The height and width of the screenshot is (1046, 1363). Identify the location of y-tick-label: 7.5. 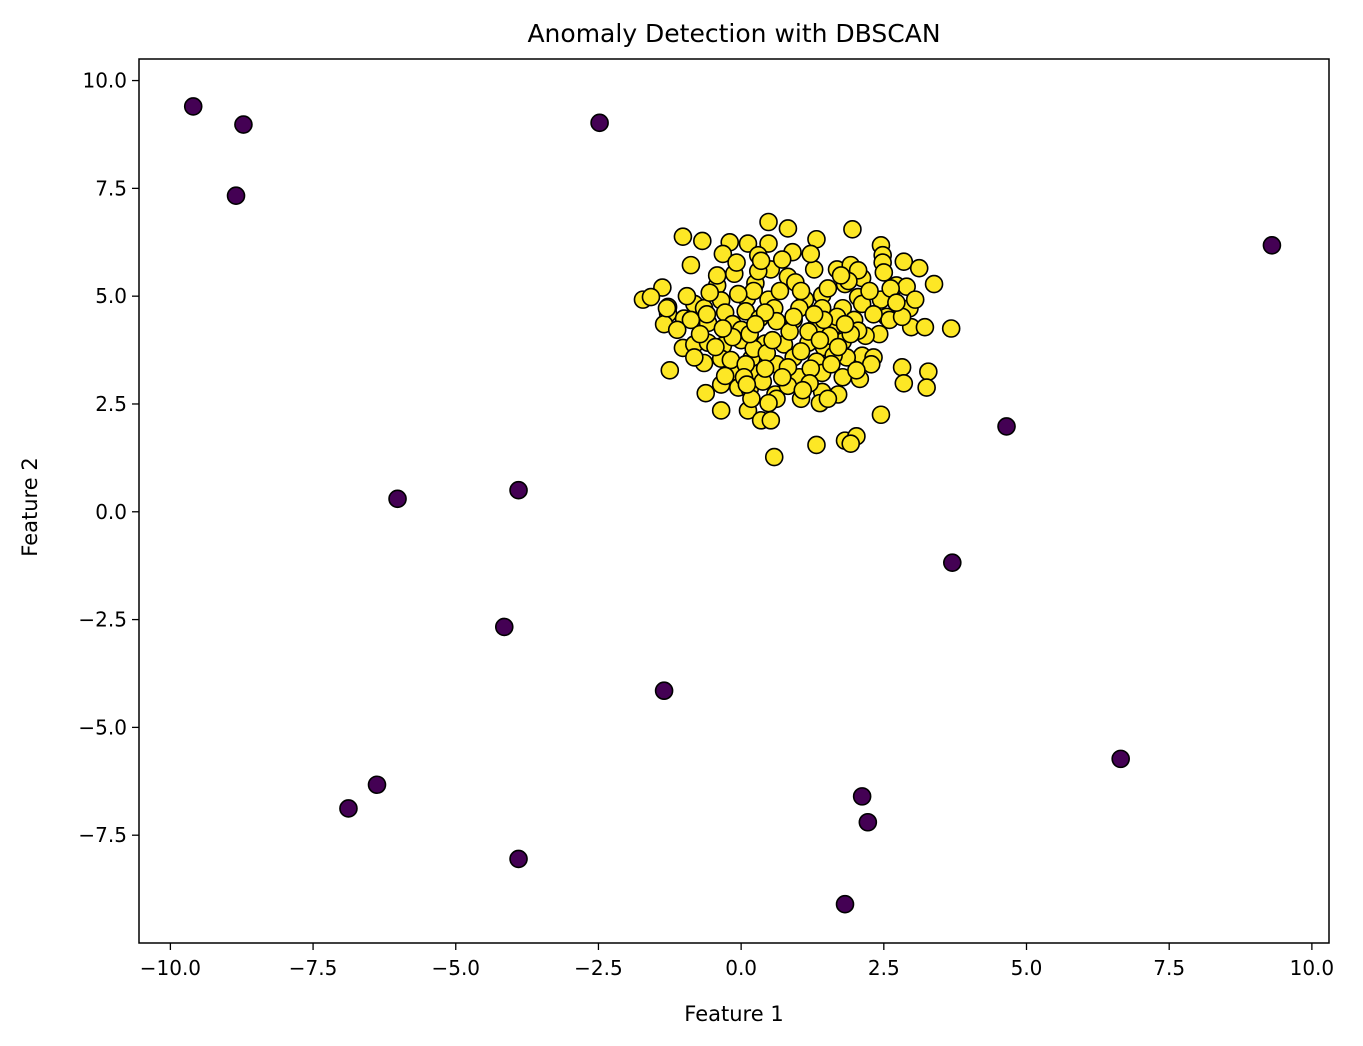
(111, 188).